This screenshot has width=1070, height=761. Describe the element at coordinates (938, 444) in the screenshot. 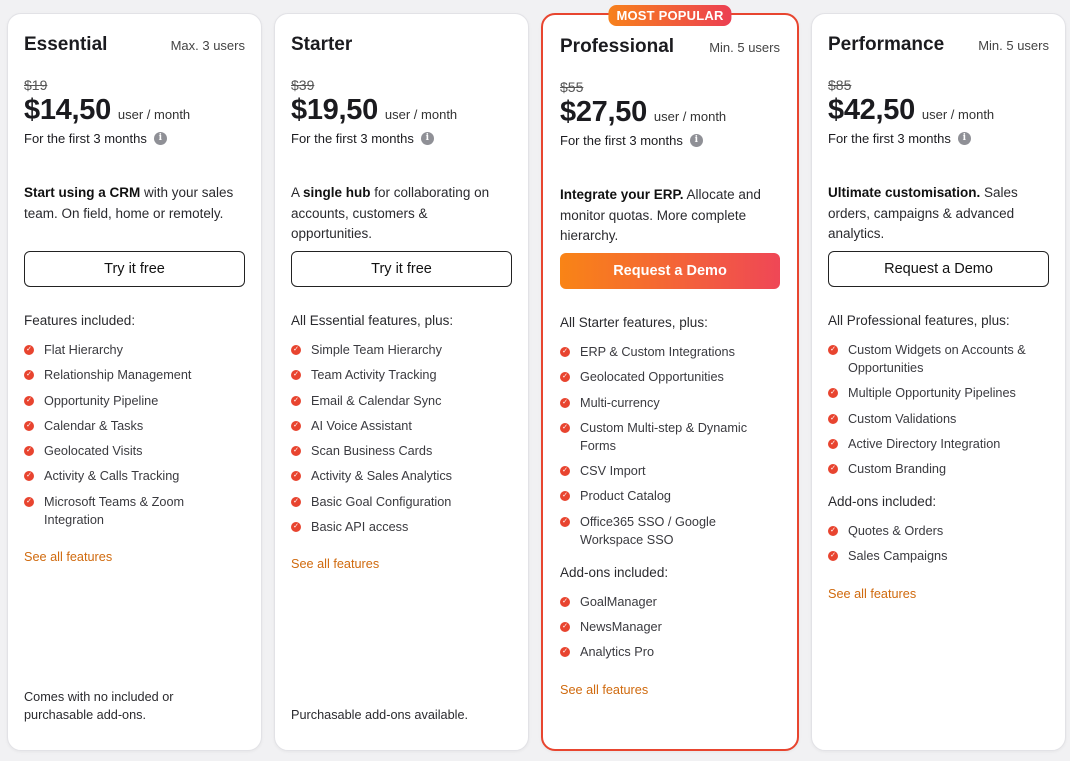

I see `feature-item: ✓ Active Directory Integration` at that location.